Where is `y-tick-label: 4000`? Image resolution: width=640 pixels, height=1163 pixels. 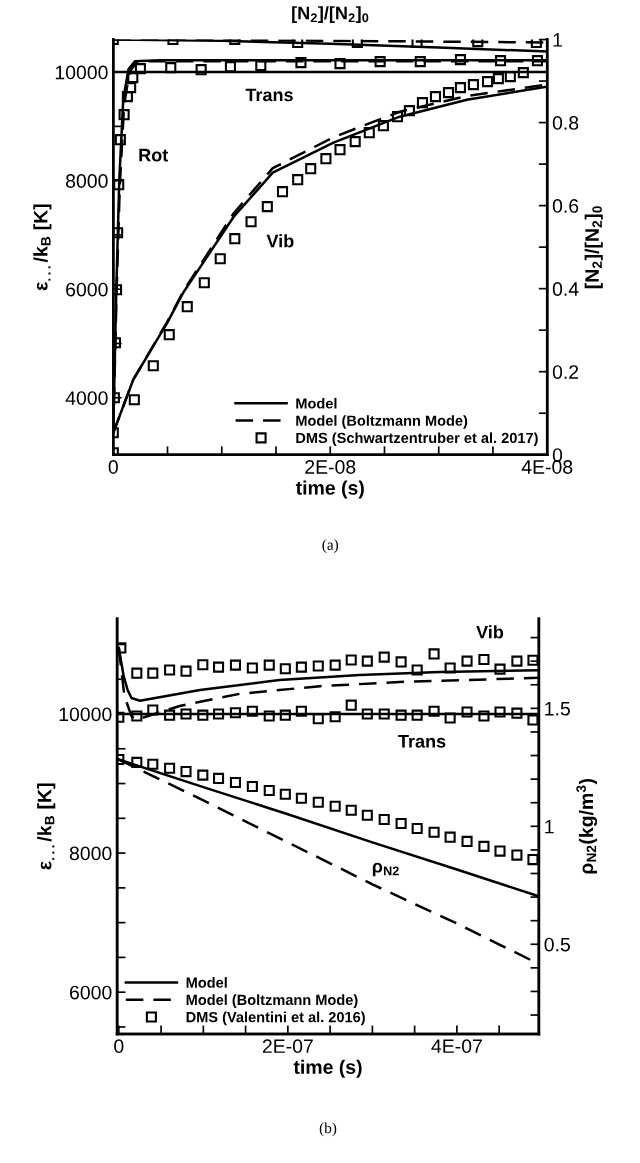 y-tick-label: 4000 is located at coordinates (86, 398).